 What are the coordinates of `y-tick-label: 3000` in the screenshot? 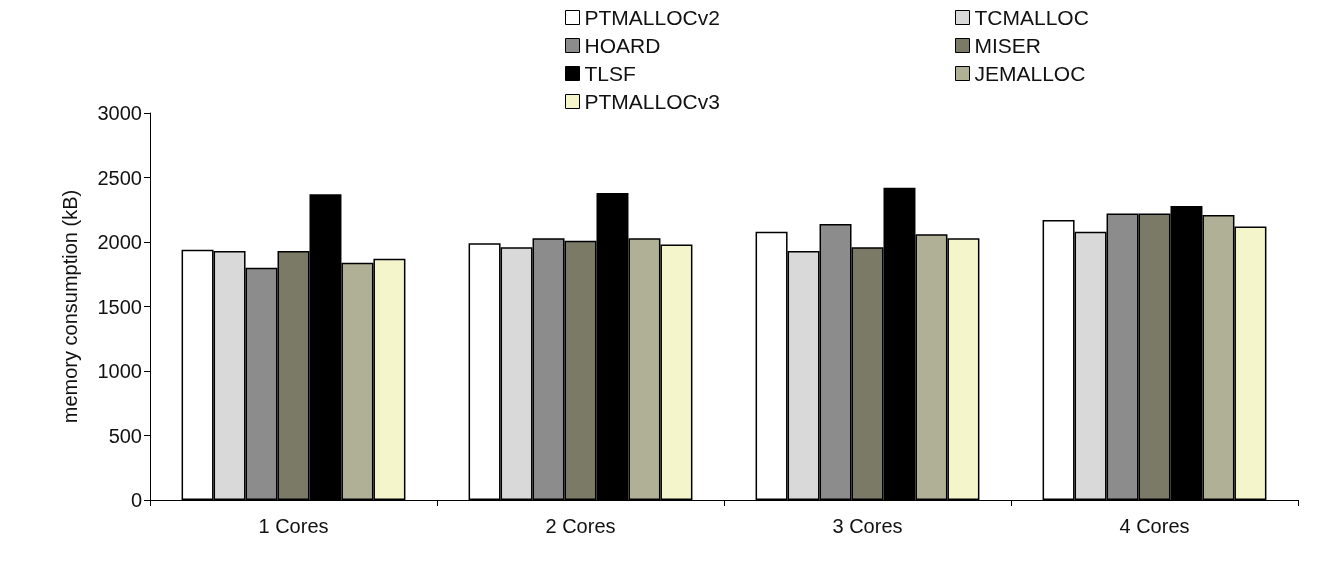 It's located at (119, 113).